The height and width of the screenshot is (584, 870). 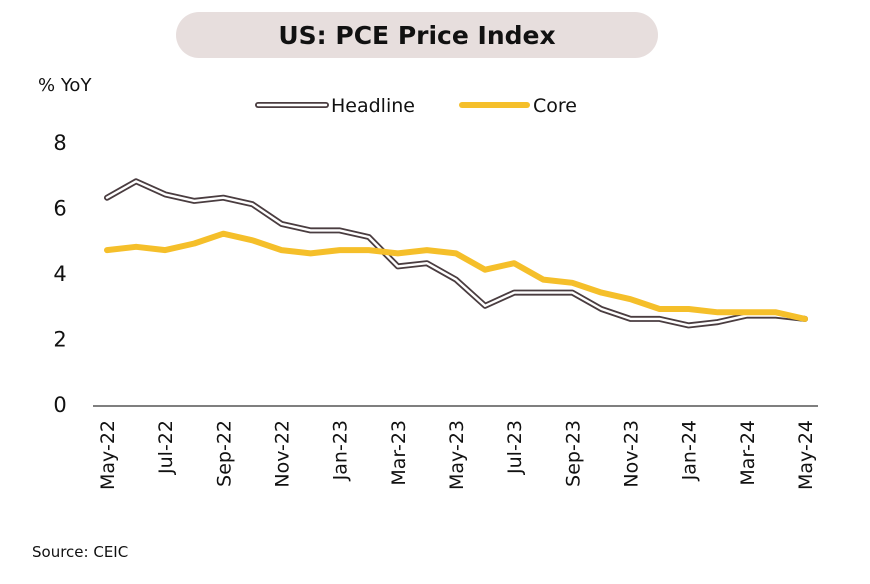 I want to click on y-tick-label: 4, so click(x=59, y=274).